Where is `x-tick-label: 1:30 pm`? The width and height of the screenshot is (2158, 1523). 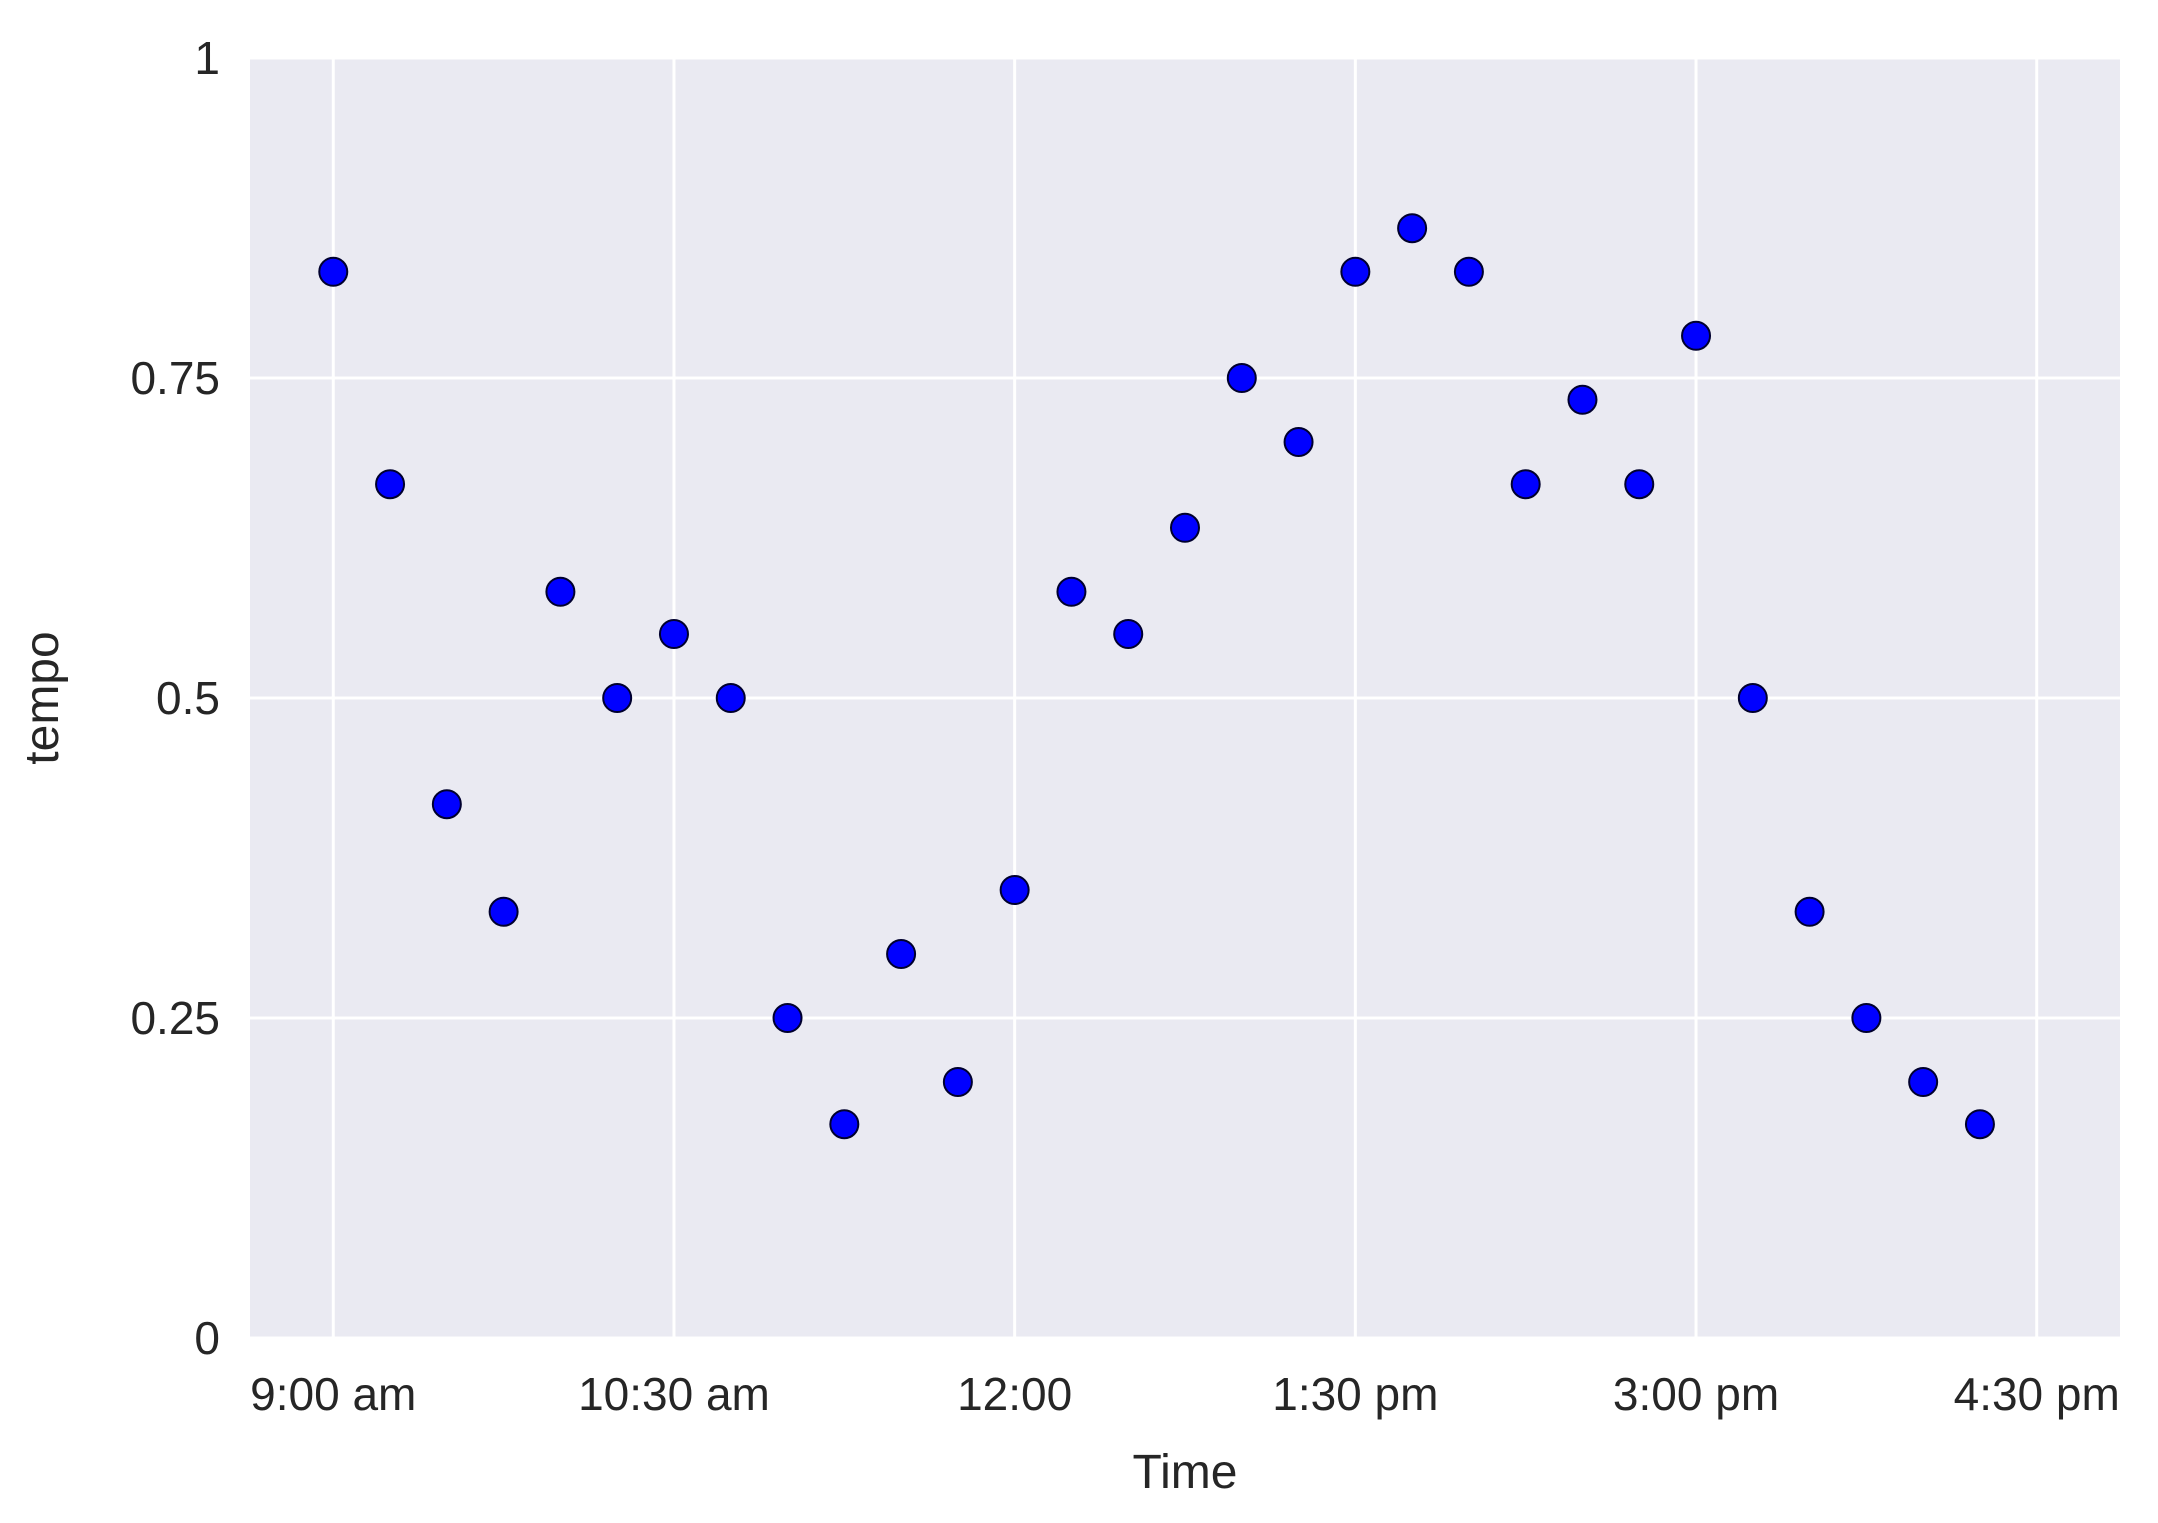 x-tick-label: 1:30 pm is located at coordinates (1355, 1394).